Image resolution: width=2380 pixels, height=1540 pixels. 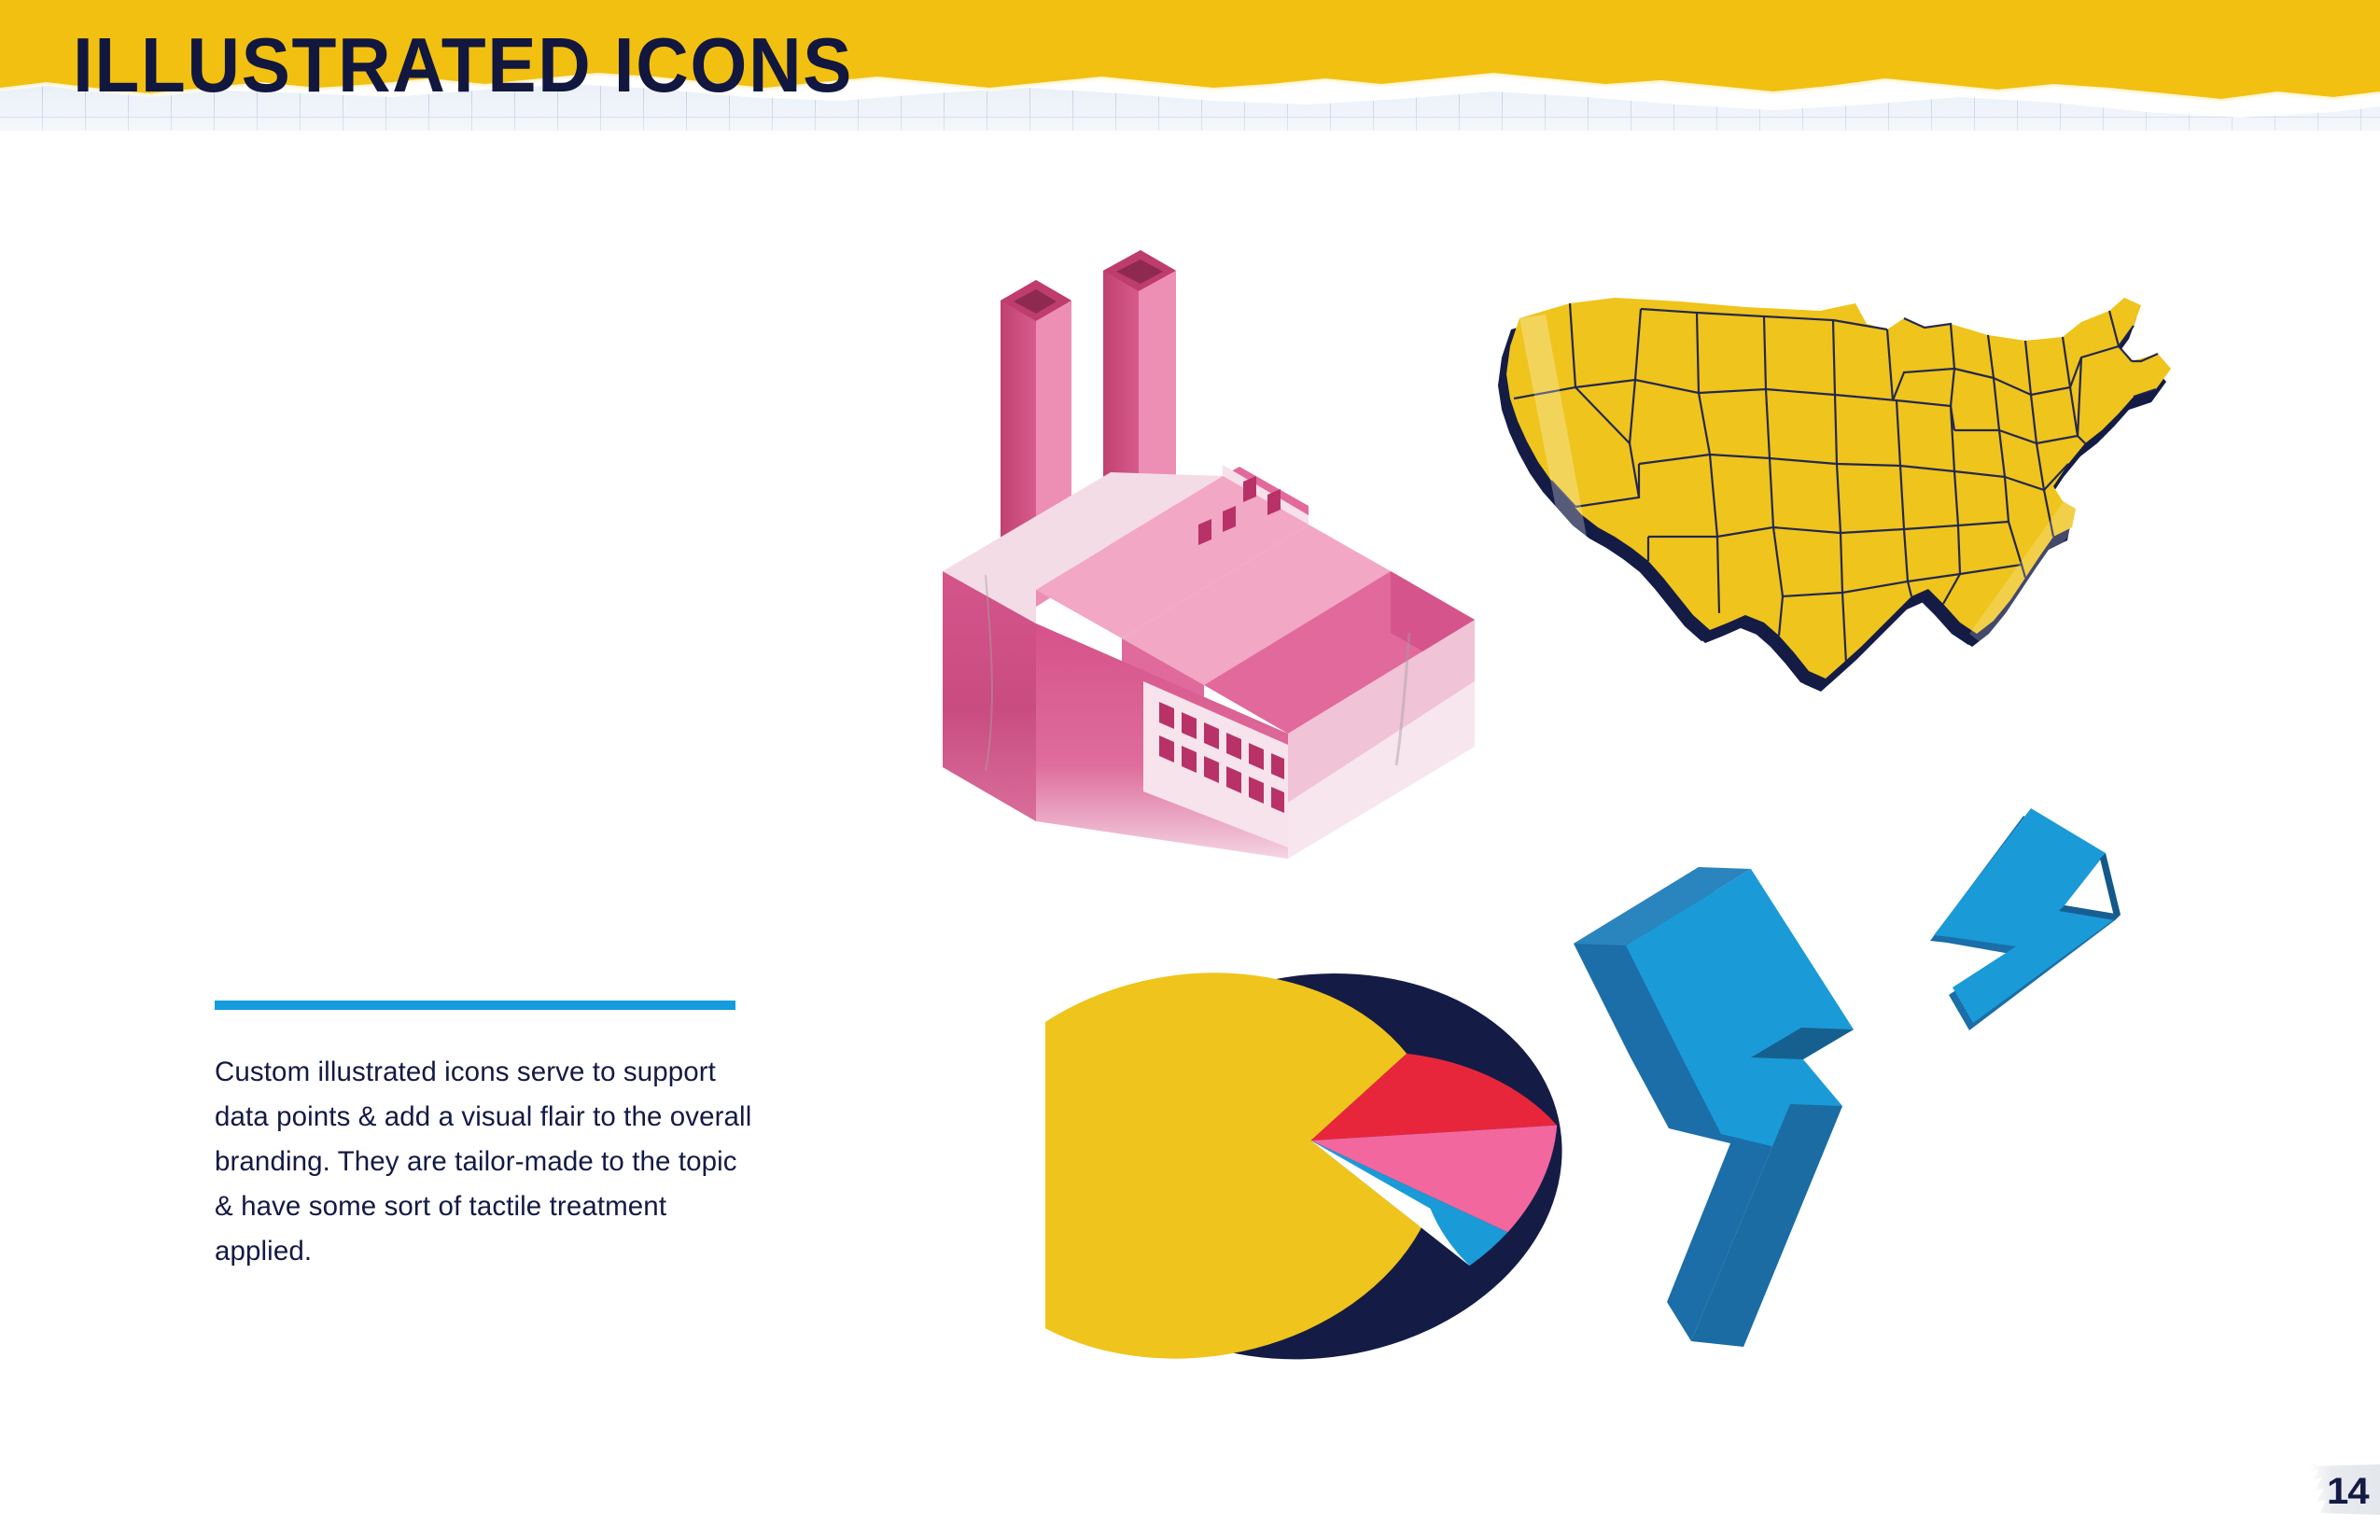 I want to click on us-map-icon, so click(x=1834, y=504).